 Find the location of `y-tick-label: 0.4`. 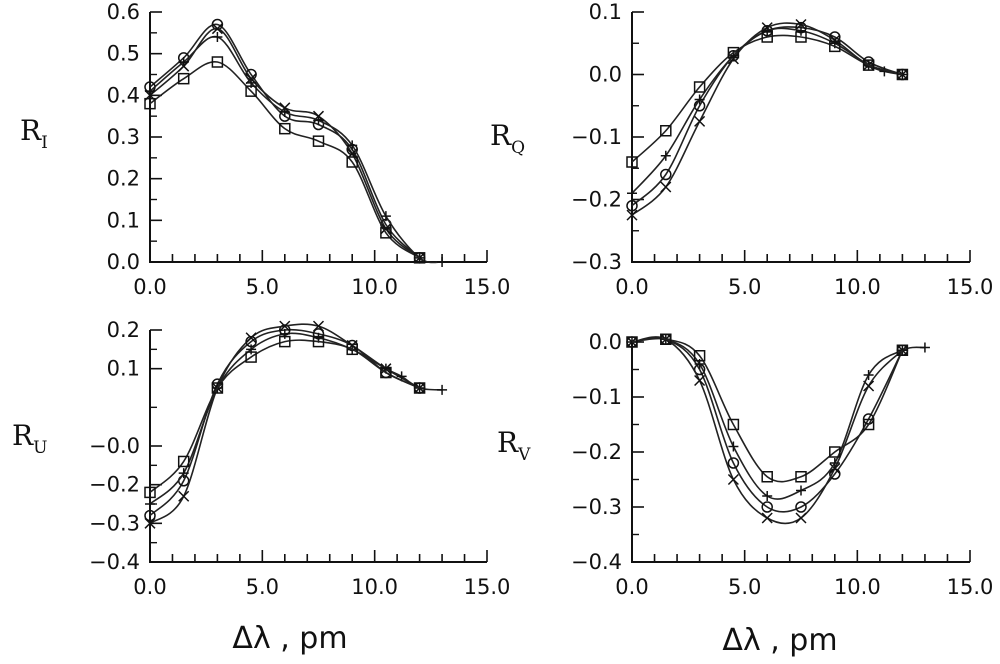

y-tick-label: 0.4 is located at coordinates (123, 95).